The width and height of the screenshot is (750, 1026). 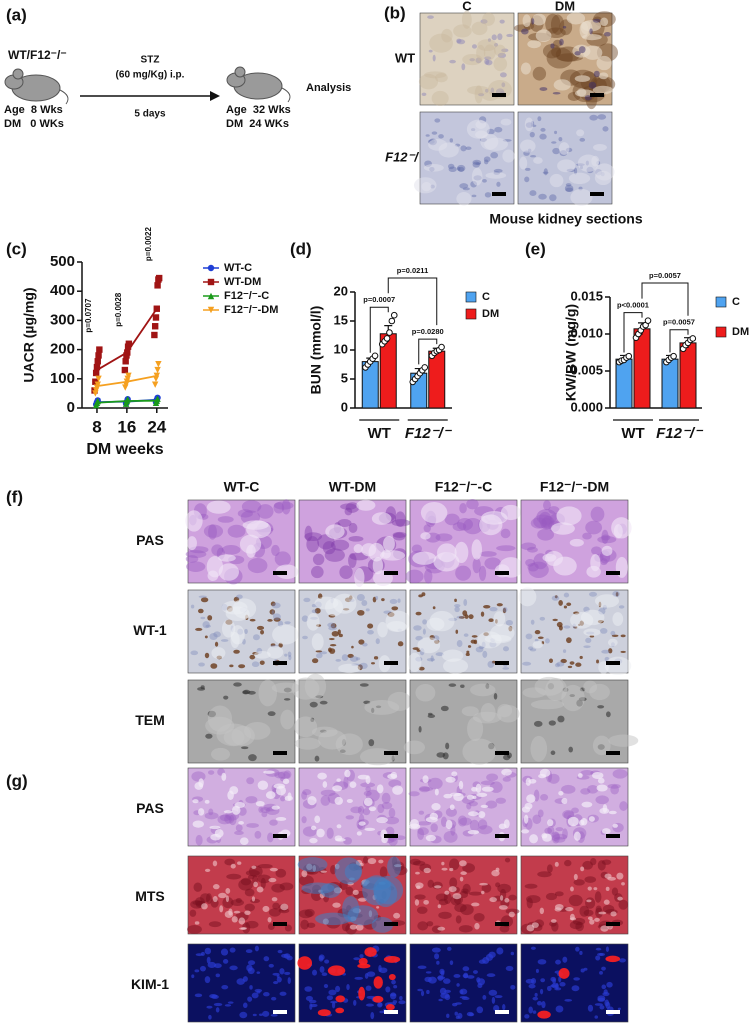 I want to click on bracket, so click(x=665, y=299).